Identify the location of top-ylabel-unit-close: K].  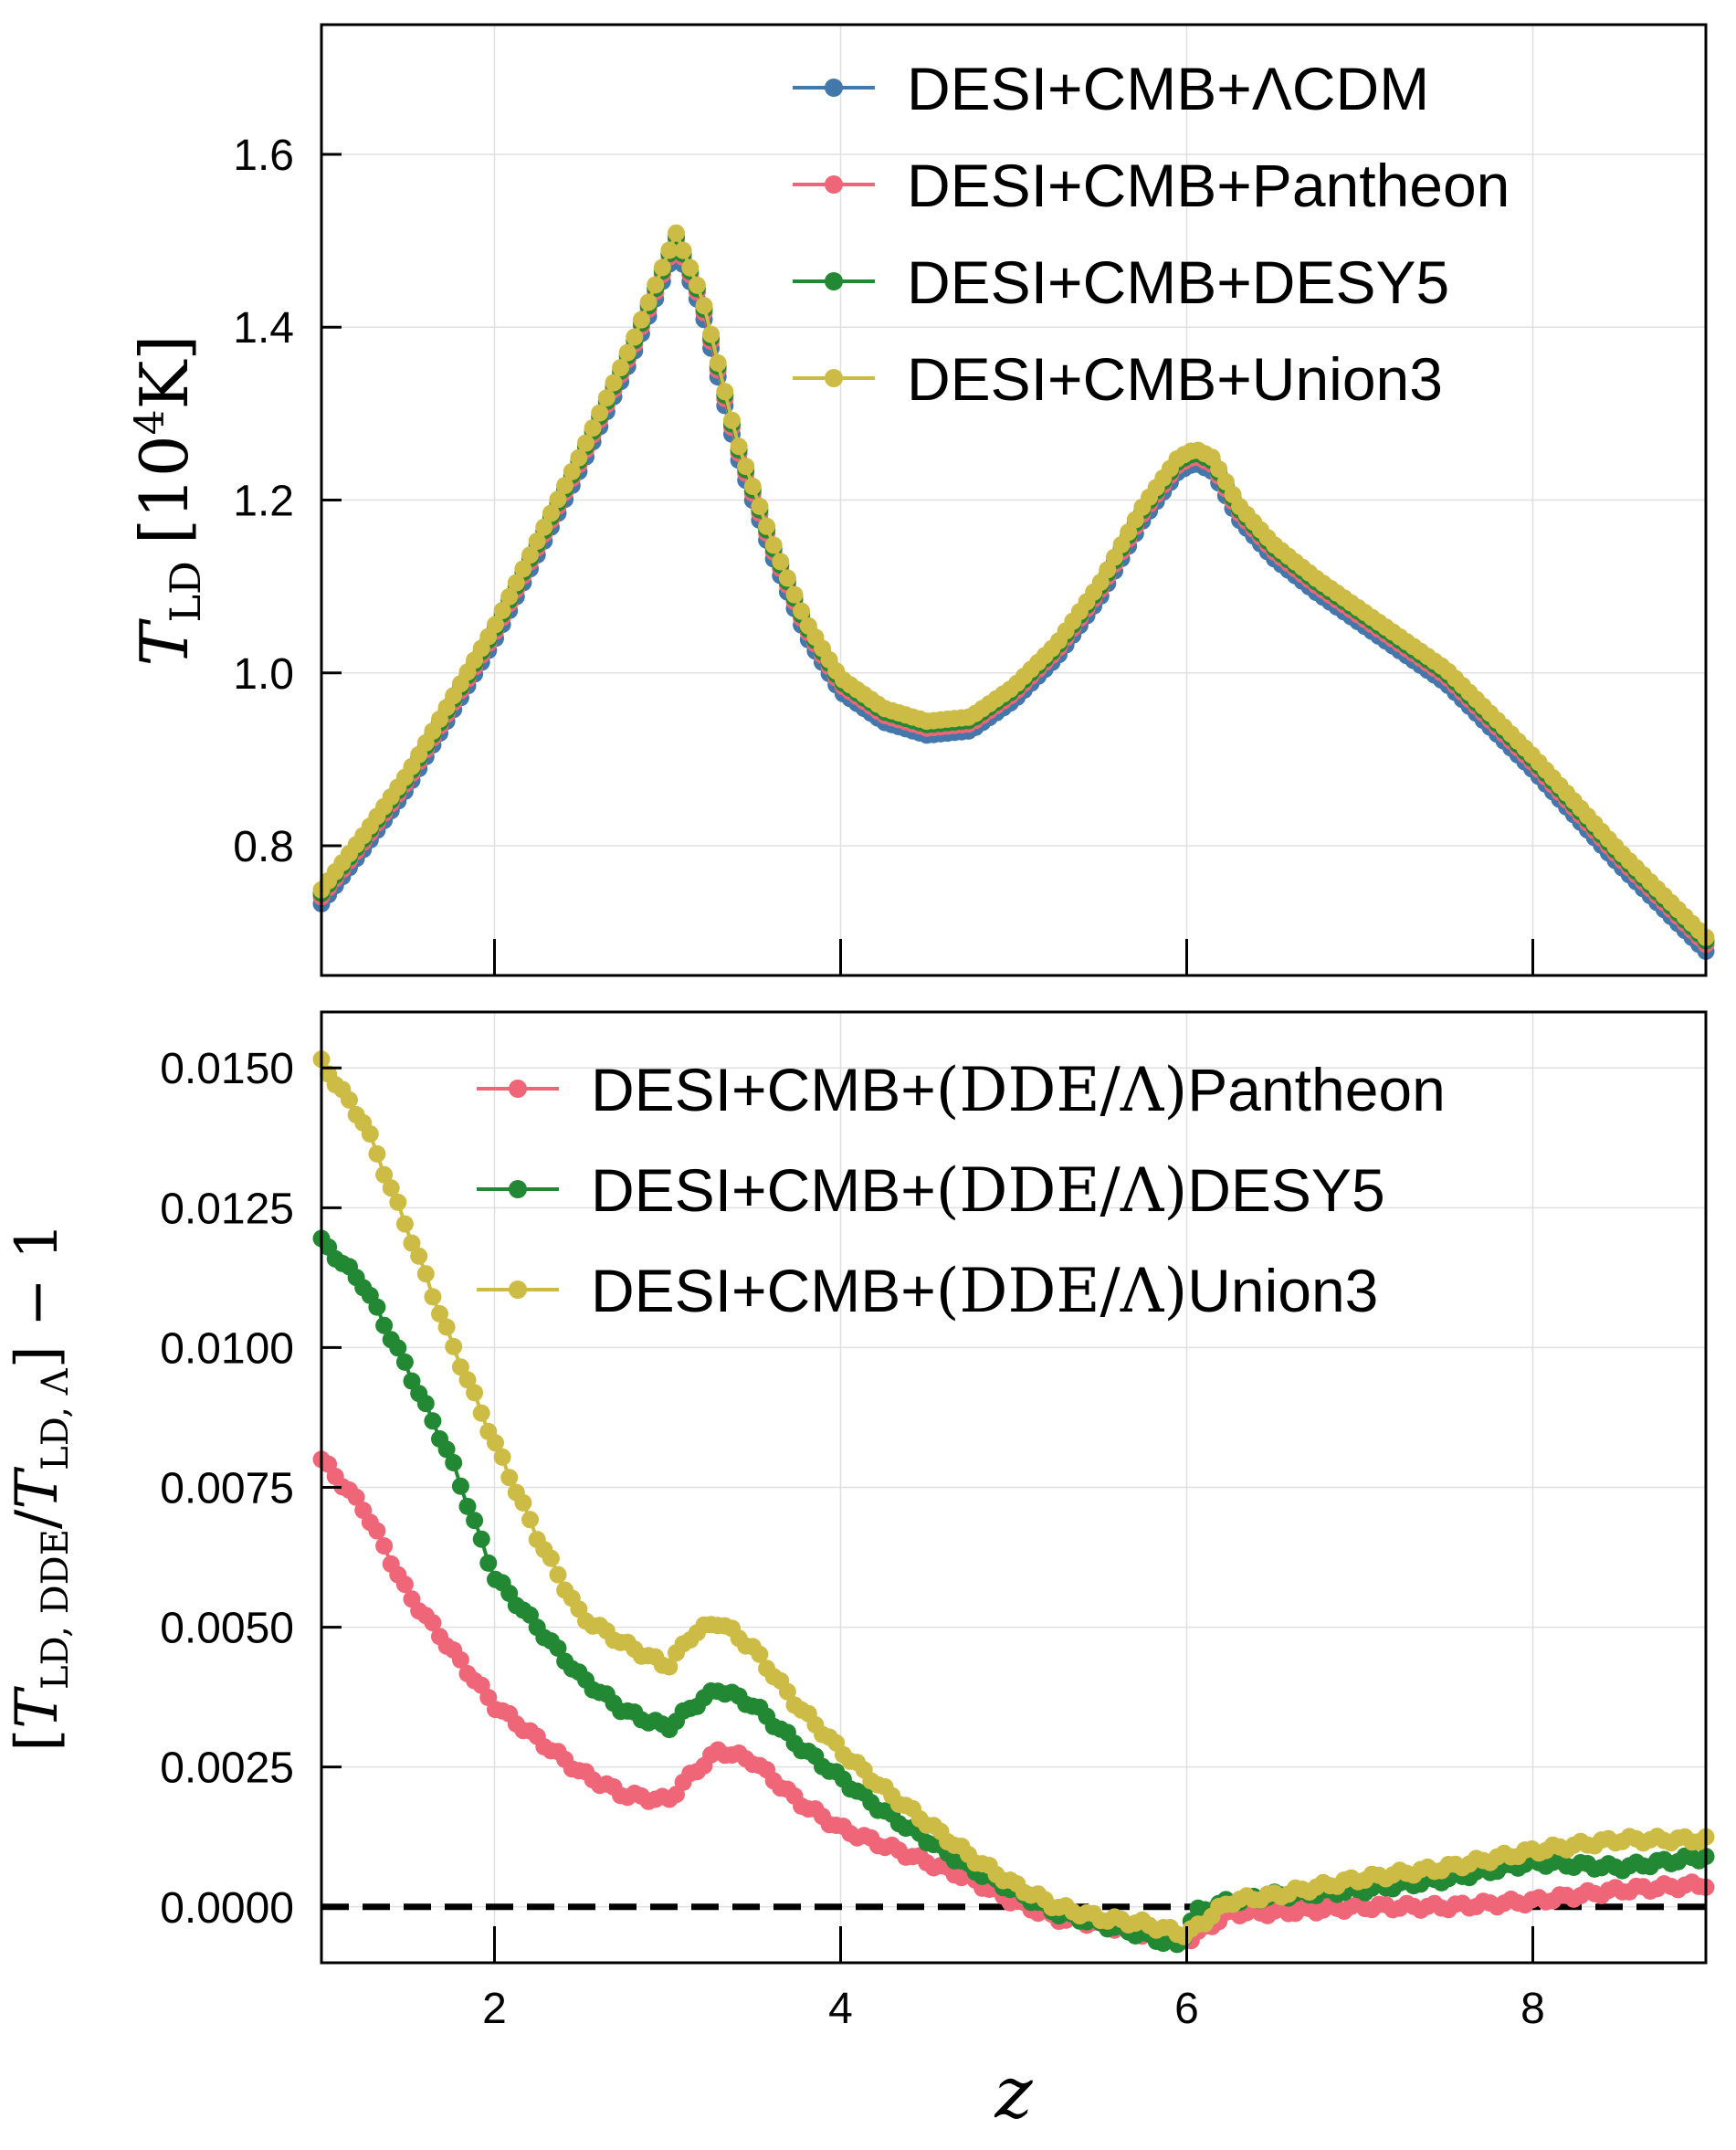
(164, 371).